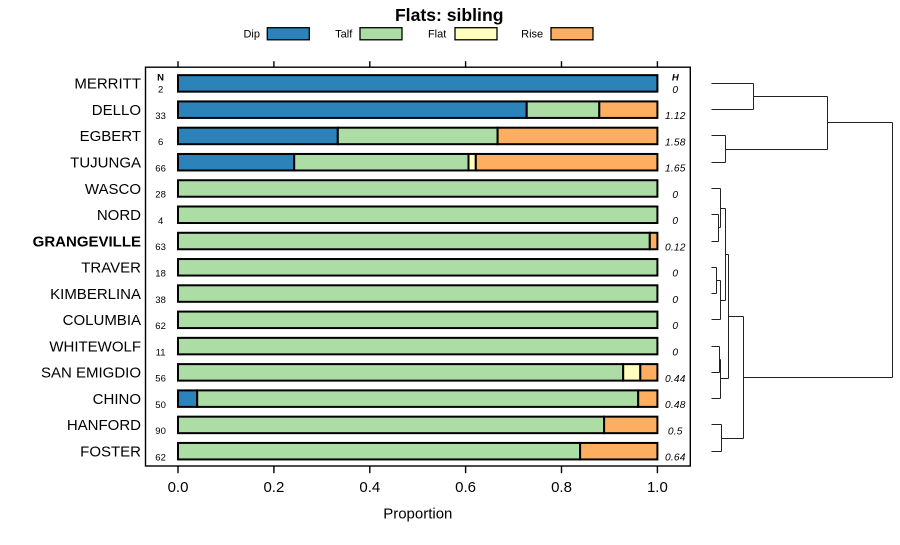 This screenshot has width=900, height=545. What do you see at coordinates (160, 379) in the screenshot?
I see `svg-text: 56` at bounding box center [160, 379].